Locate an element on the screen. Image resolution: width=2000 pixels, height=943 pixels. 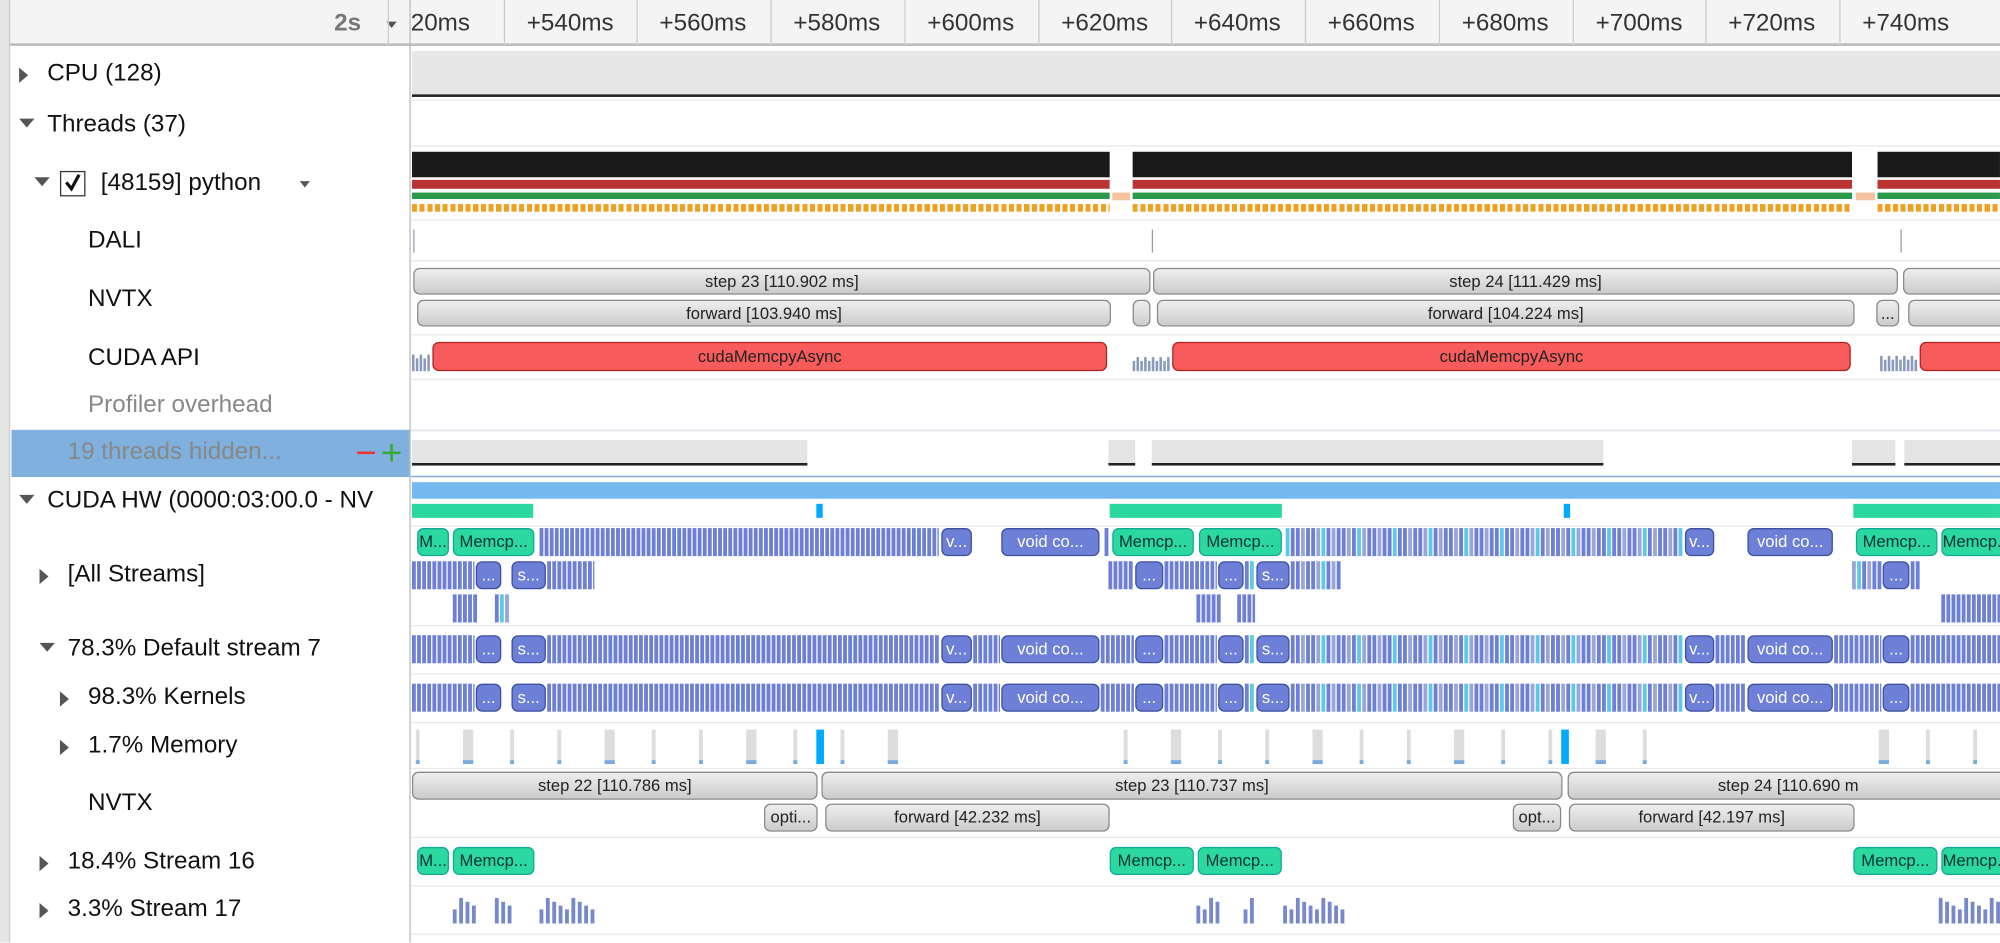
thread-menu-caret is located at coordinates (304, 184).